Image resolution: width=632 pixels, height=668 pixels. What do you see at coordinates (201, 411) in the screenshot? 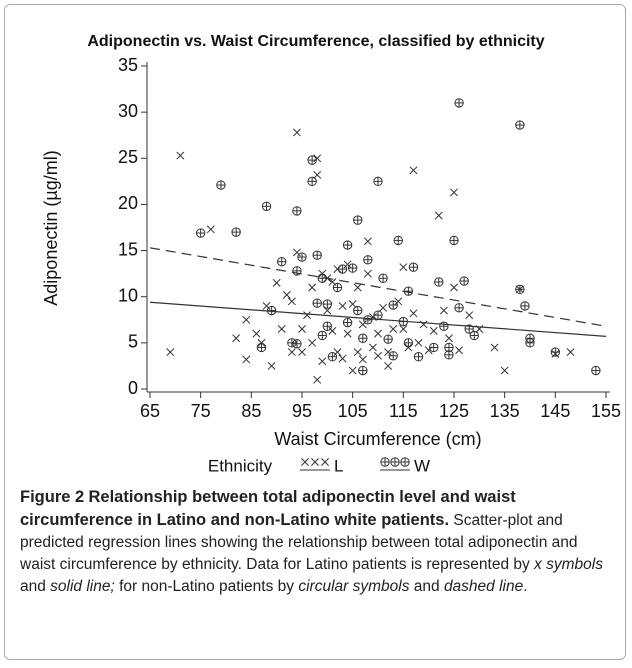
I see `x-tick-label: 75` at bounding box center [201, 411].